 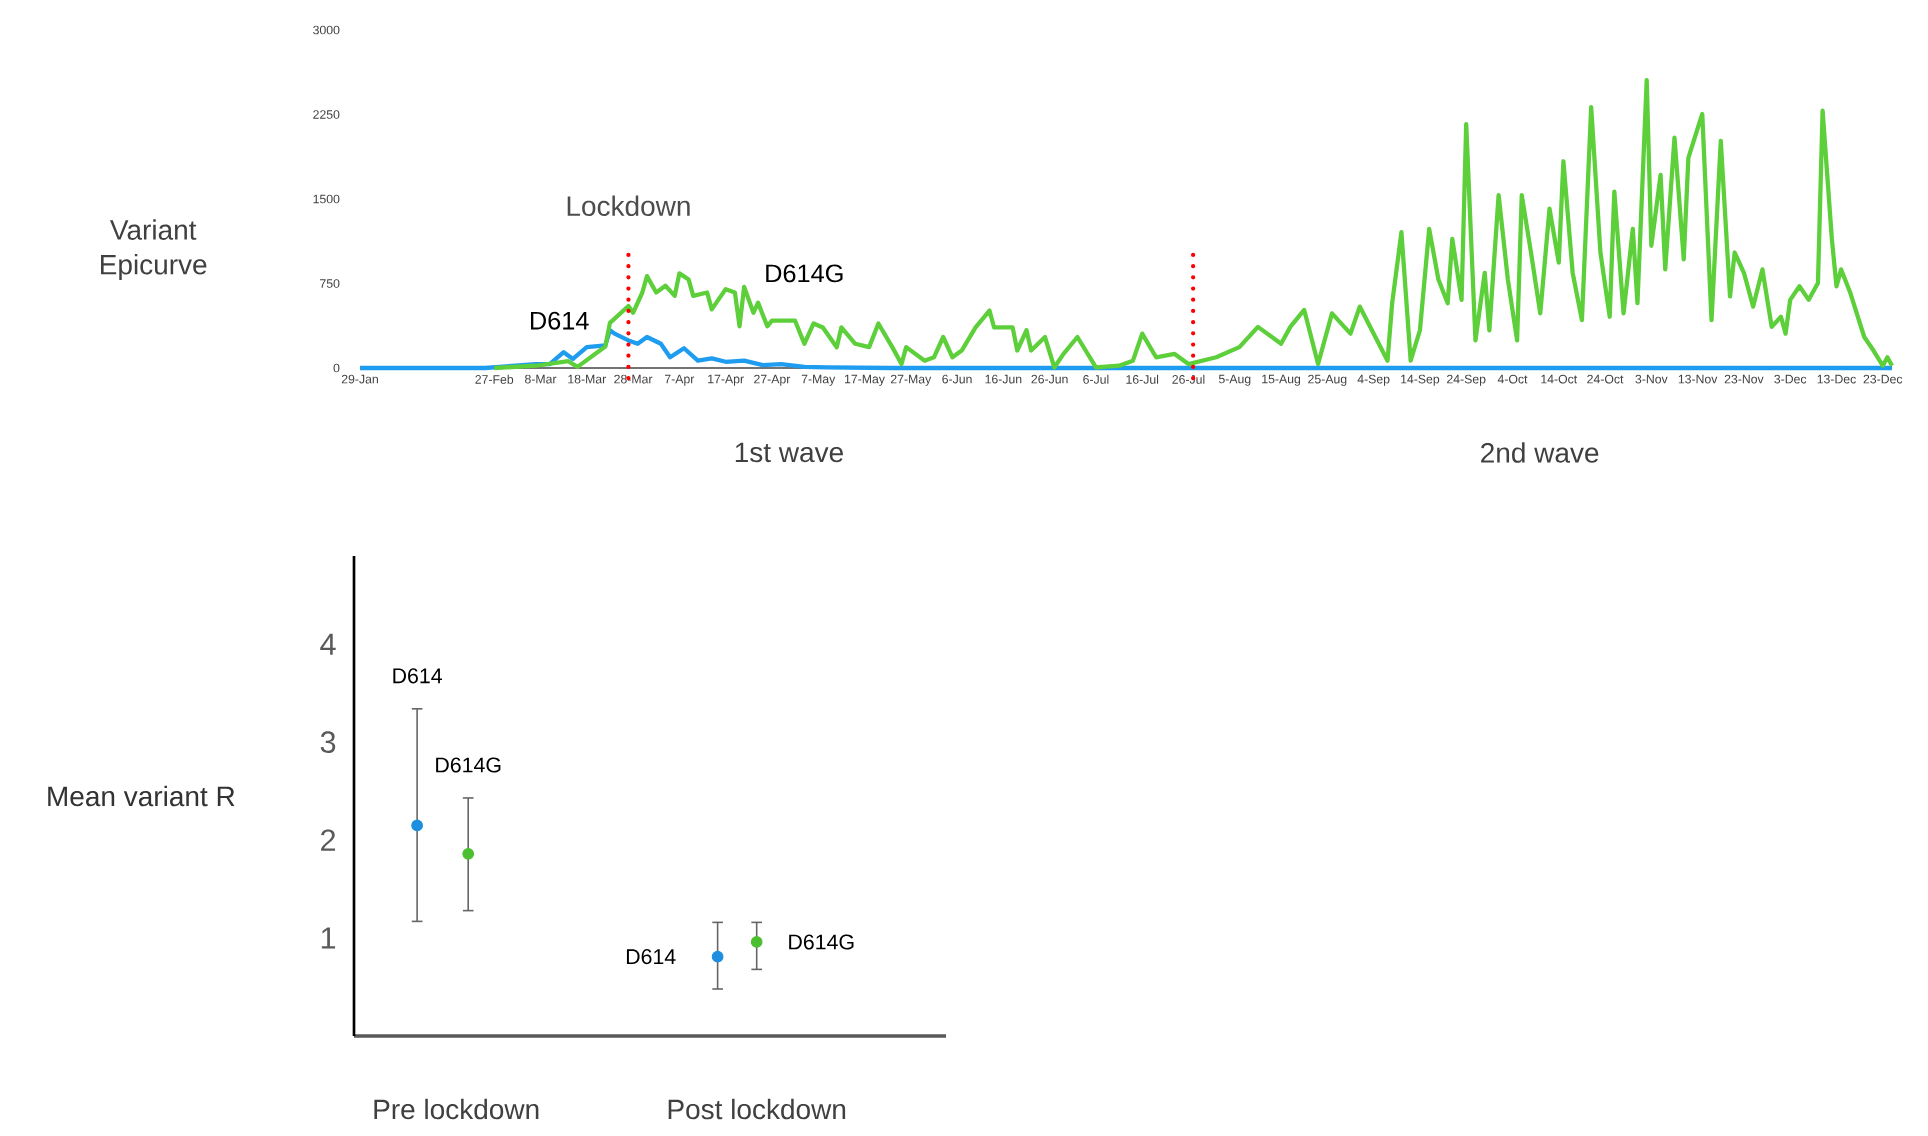 What do you see at coordinates (757, 1109) in the screenshot?
I see `x-tick-label: Post lockdown` at bounding box center [757, 1109].